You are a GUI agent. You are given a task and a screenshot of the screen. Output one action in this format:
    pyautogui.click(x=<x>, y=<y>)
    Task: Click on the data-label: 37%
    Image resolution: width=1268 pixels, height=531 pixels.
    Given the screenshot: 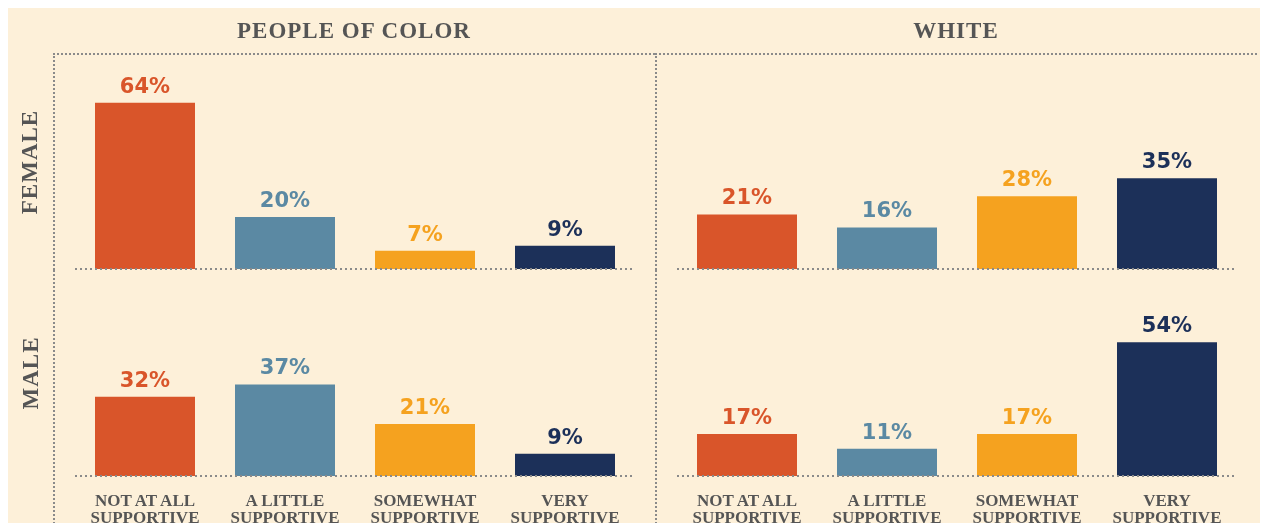 What is the action you would take?
    pyautogui.click(x=285, y=367)
    